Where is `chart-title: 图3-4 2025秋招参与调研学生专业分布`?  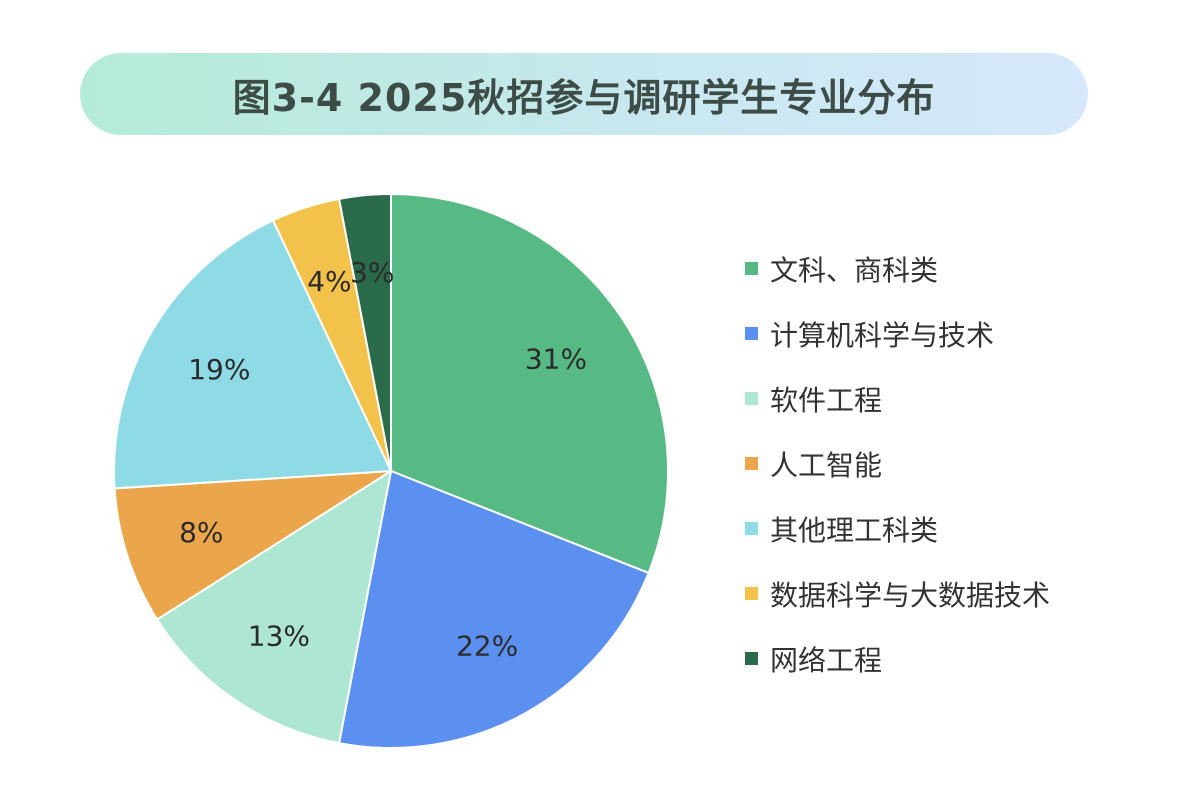
chart-title: 图3-4 2025秋招参与调研学生专业分布 is located at coordinates (584, 97).